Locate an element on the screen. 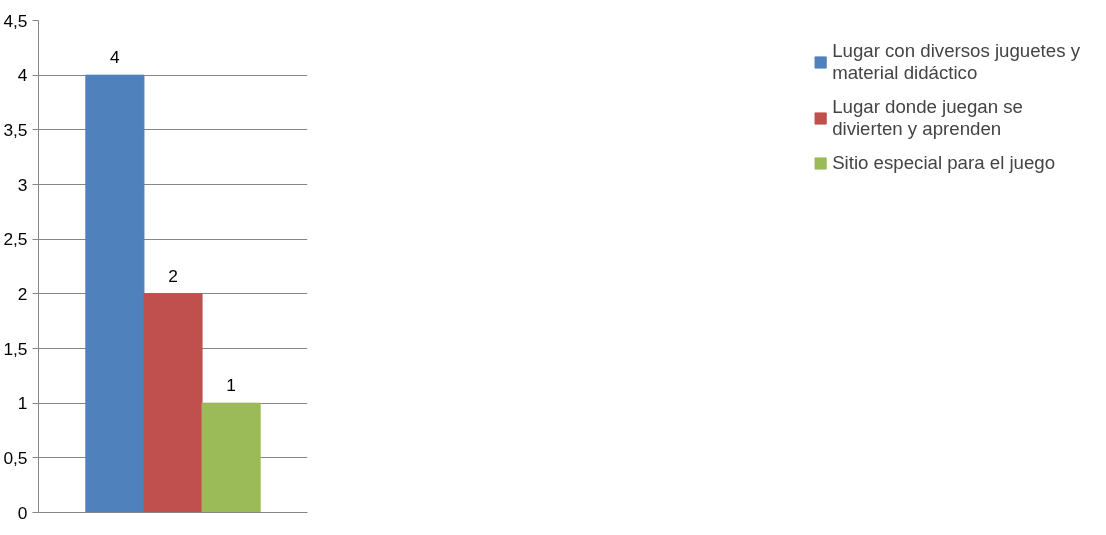 This screenshot has width=1106, height=535. y-tick-label: 4 is located at coordinates (22, 75).